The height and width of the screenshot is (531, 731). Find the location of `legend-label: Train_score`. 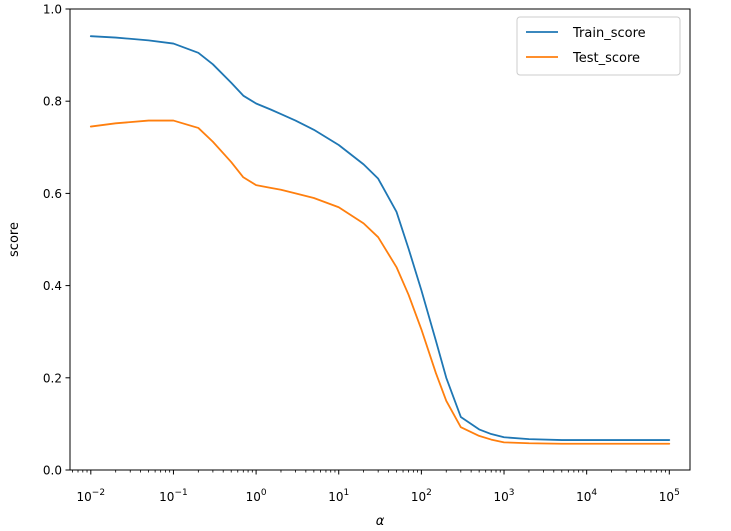

legend-label: Train_score is located at coordinates (609, 33).